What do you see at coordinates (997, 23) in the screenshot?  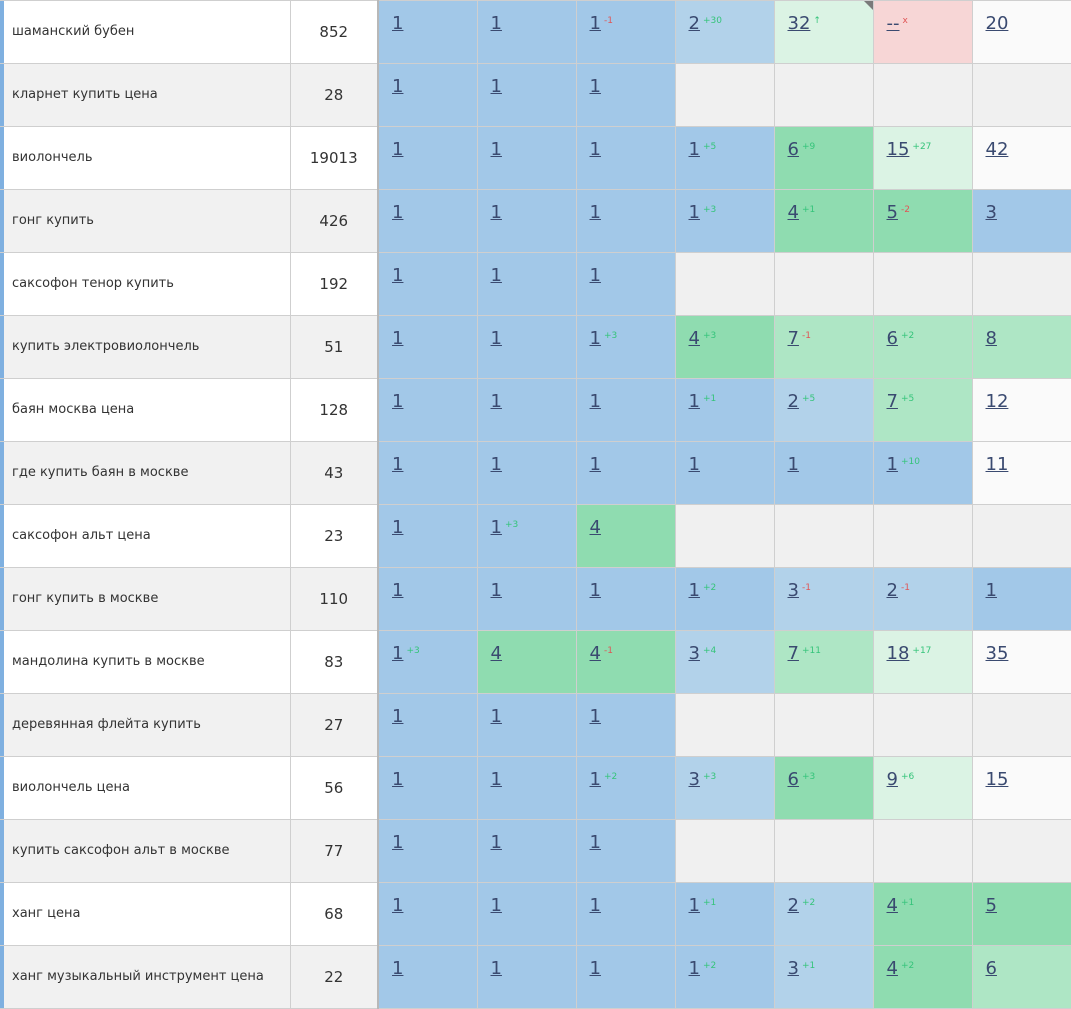 I see `position-link: 20` at bounding box center [997, 23].